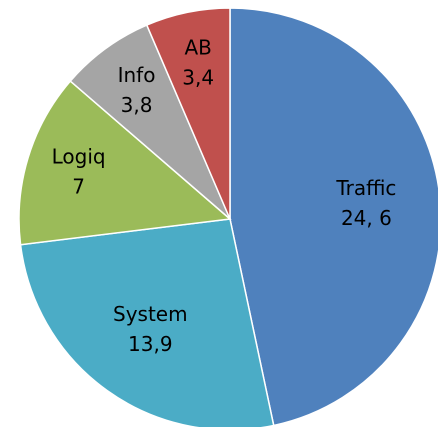 This screenshot has width=438, height=427. What do you see at coordinates (79, 156) in the screenshot?
I see `slice-label: Logiq` at bounding box center [79, 156].